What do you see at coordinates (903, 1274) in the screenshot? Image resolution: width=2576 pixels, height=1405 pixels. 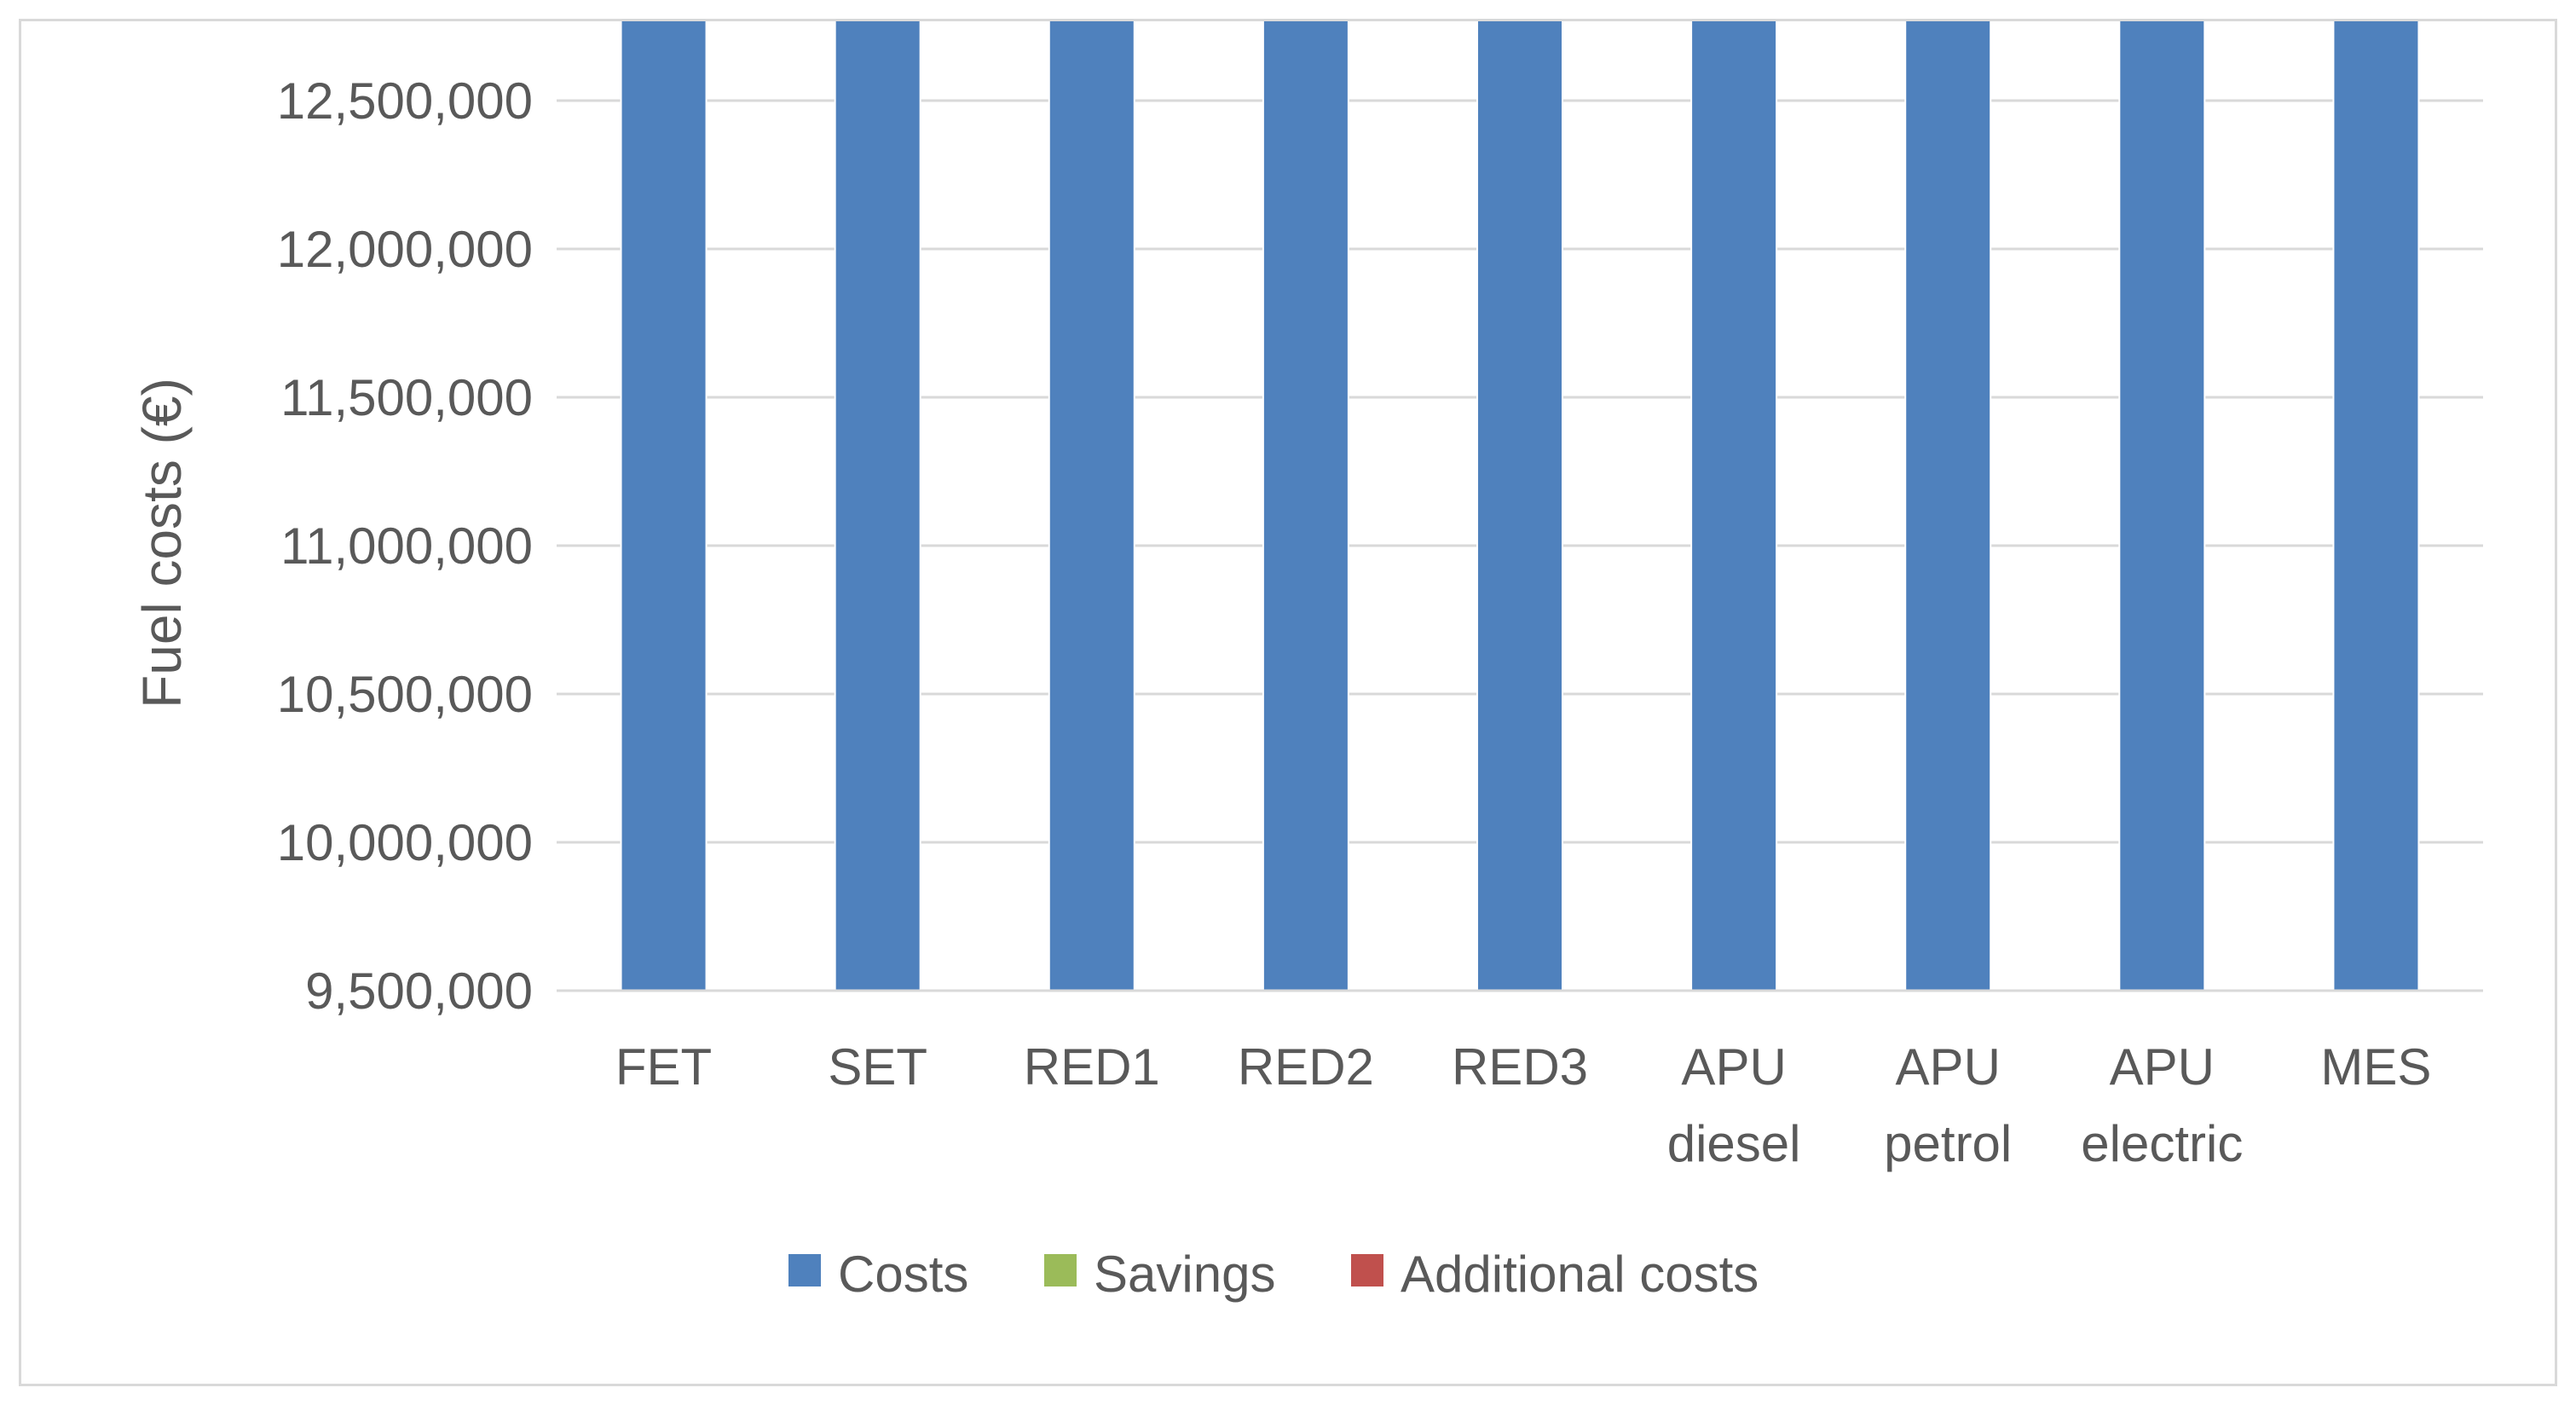 I see `legend-label: Costs` at bounding box center [903, 1274].